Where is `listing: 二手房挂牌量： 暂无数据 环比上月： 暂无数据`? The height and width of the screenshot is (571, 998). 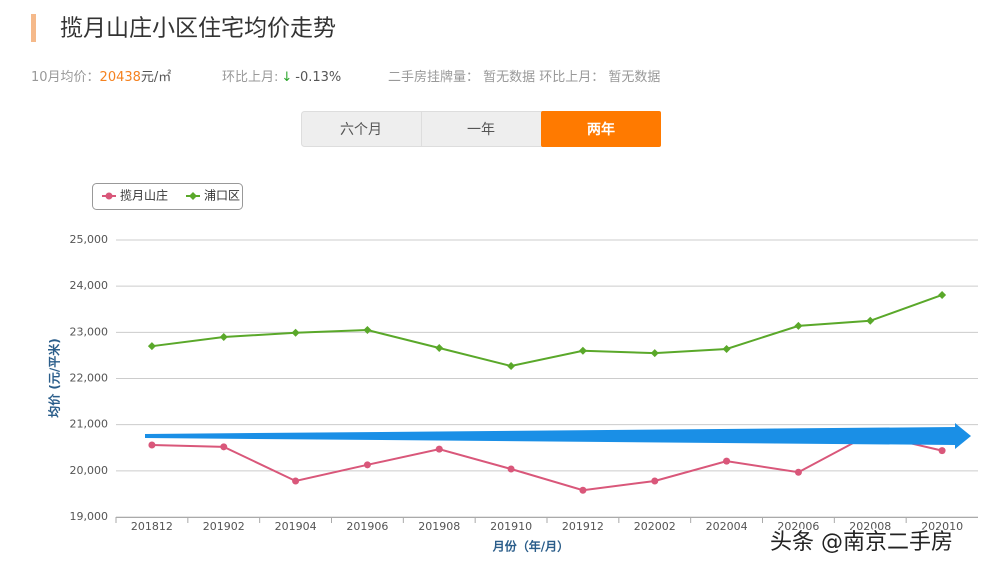
listing: 二手房挂牌量： 暂无数据 环比上月： 暂无数据 is located at coordinates (524, 77).